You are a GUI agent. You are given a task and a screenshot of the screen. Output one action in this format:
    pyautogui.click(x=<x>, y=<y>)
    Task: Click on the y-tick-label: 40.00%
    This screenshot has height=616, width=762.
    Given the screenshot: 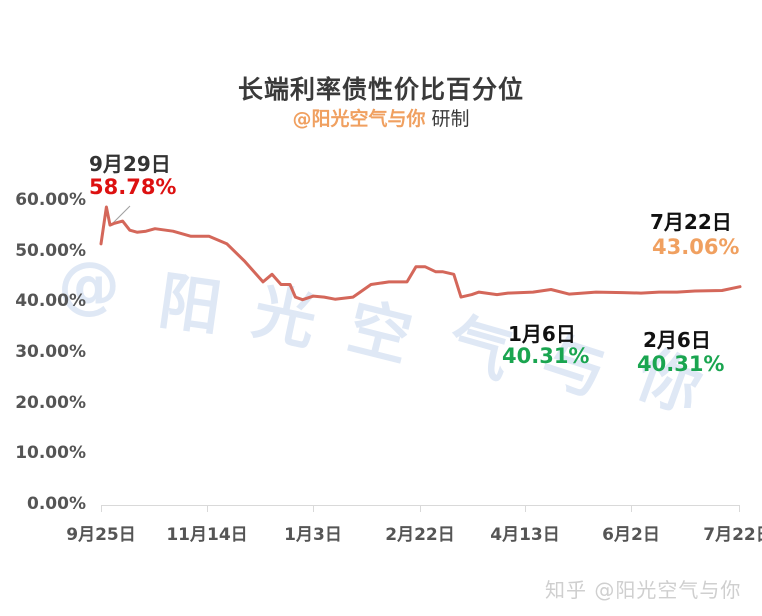 What is the action you would take?
    pyautogui.click(x=50, y=301)
    